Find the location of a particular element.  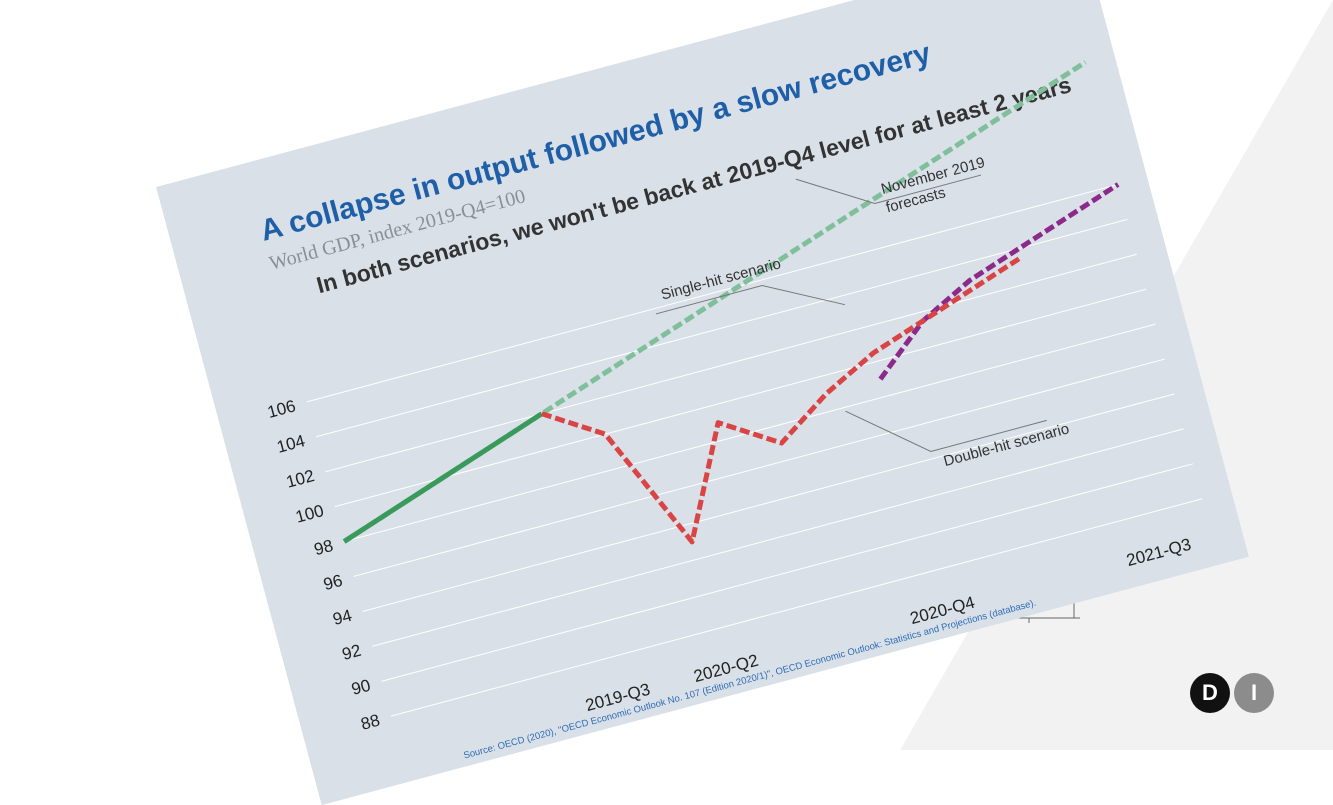

y-tick-label: 98 is located at coordinates (323, 547).